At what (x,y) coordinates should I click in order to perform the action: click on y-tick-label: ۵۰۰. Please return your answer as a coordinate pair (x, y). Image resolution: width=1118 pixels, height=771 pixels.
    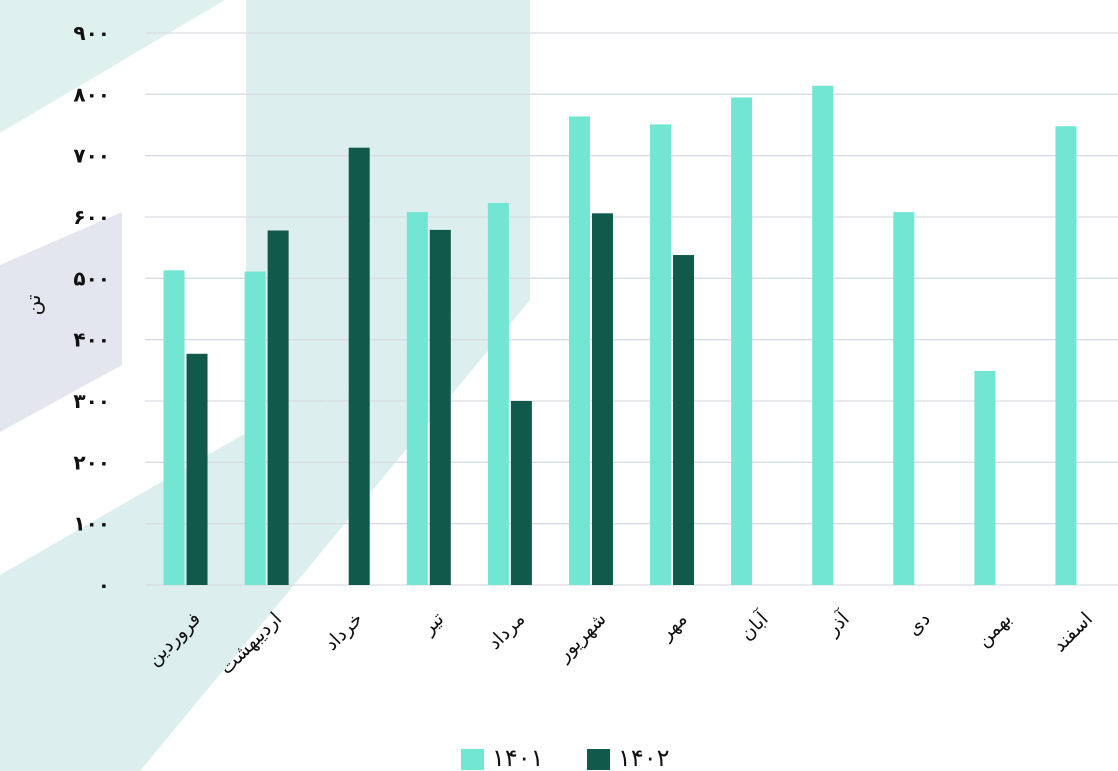
    Looking at the image, I should click on (91, 278).